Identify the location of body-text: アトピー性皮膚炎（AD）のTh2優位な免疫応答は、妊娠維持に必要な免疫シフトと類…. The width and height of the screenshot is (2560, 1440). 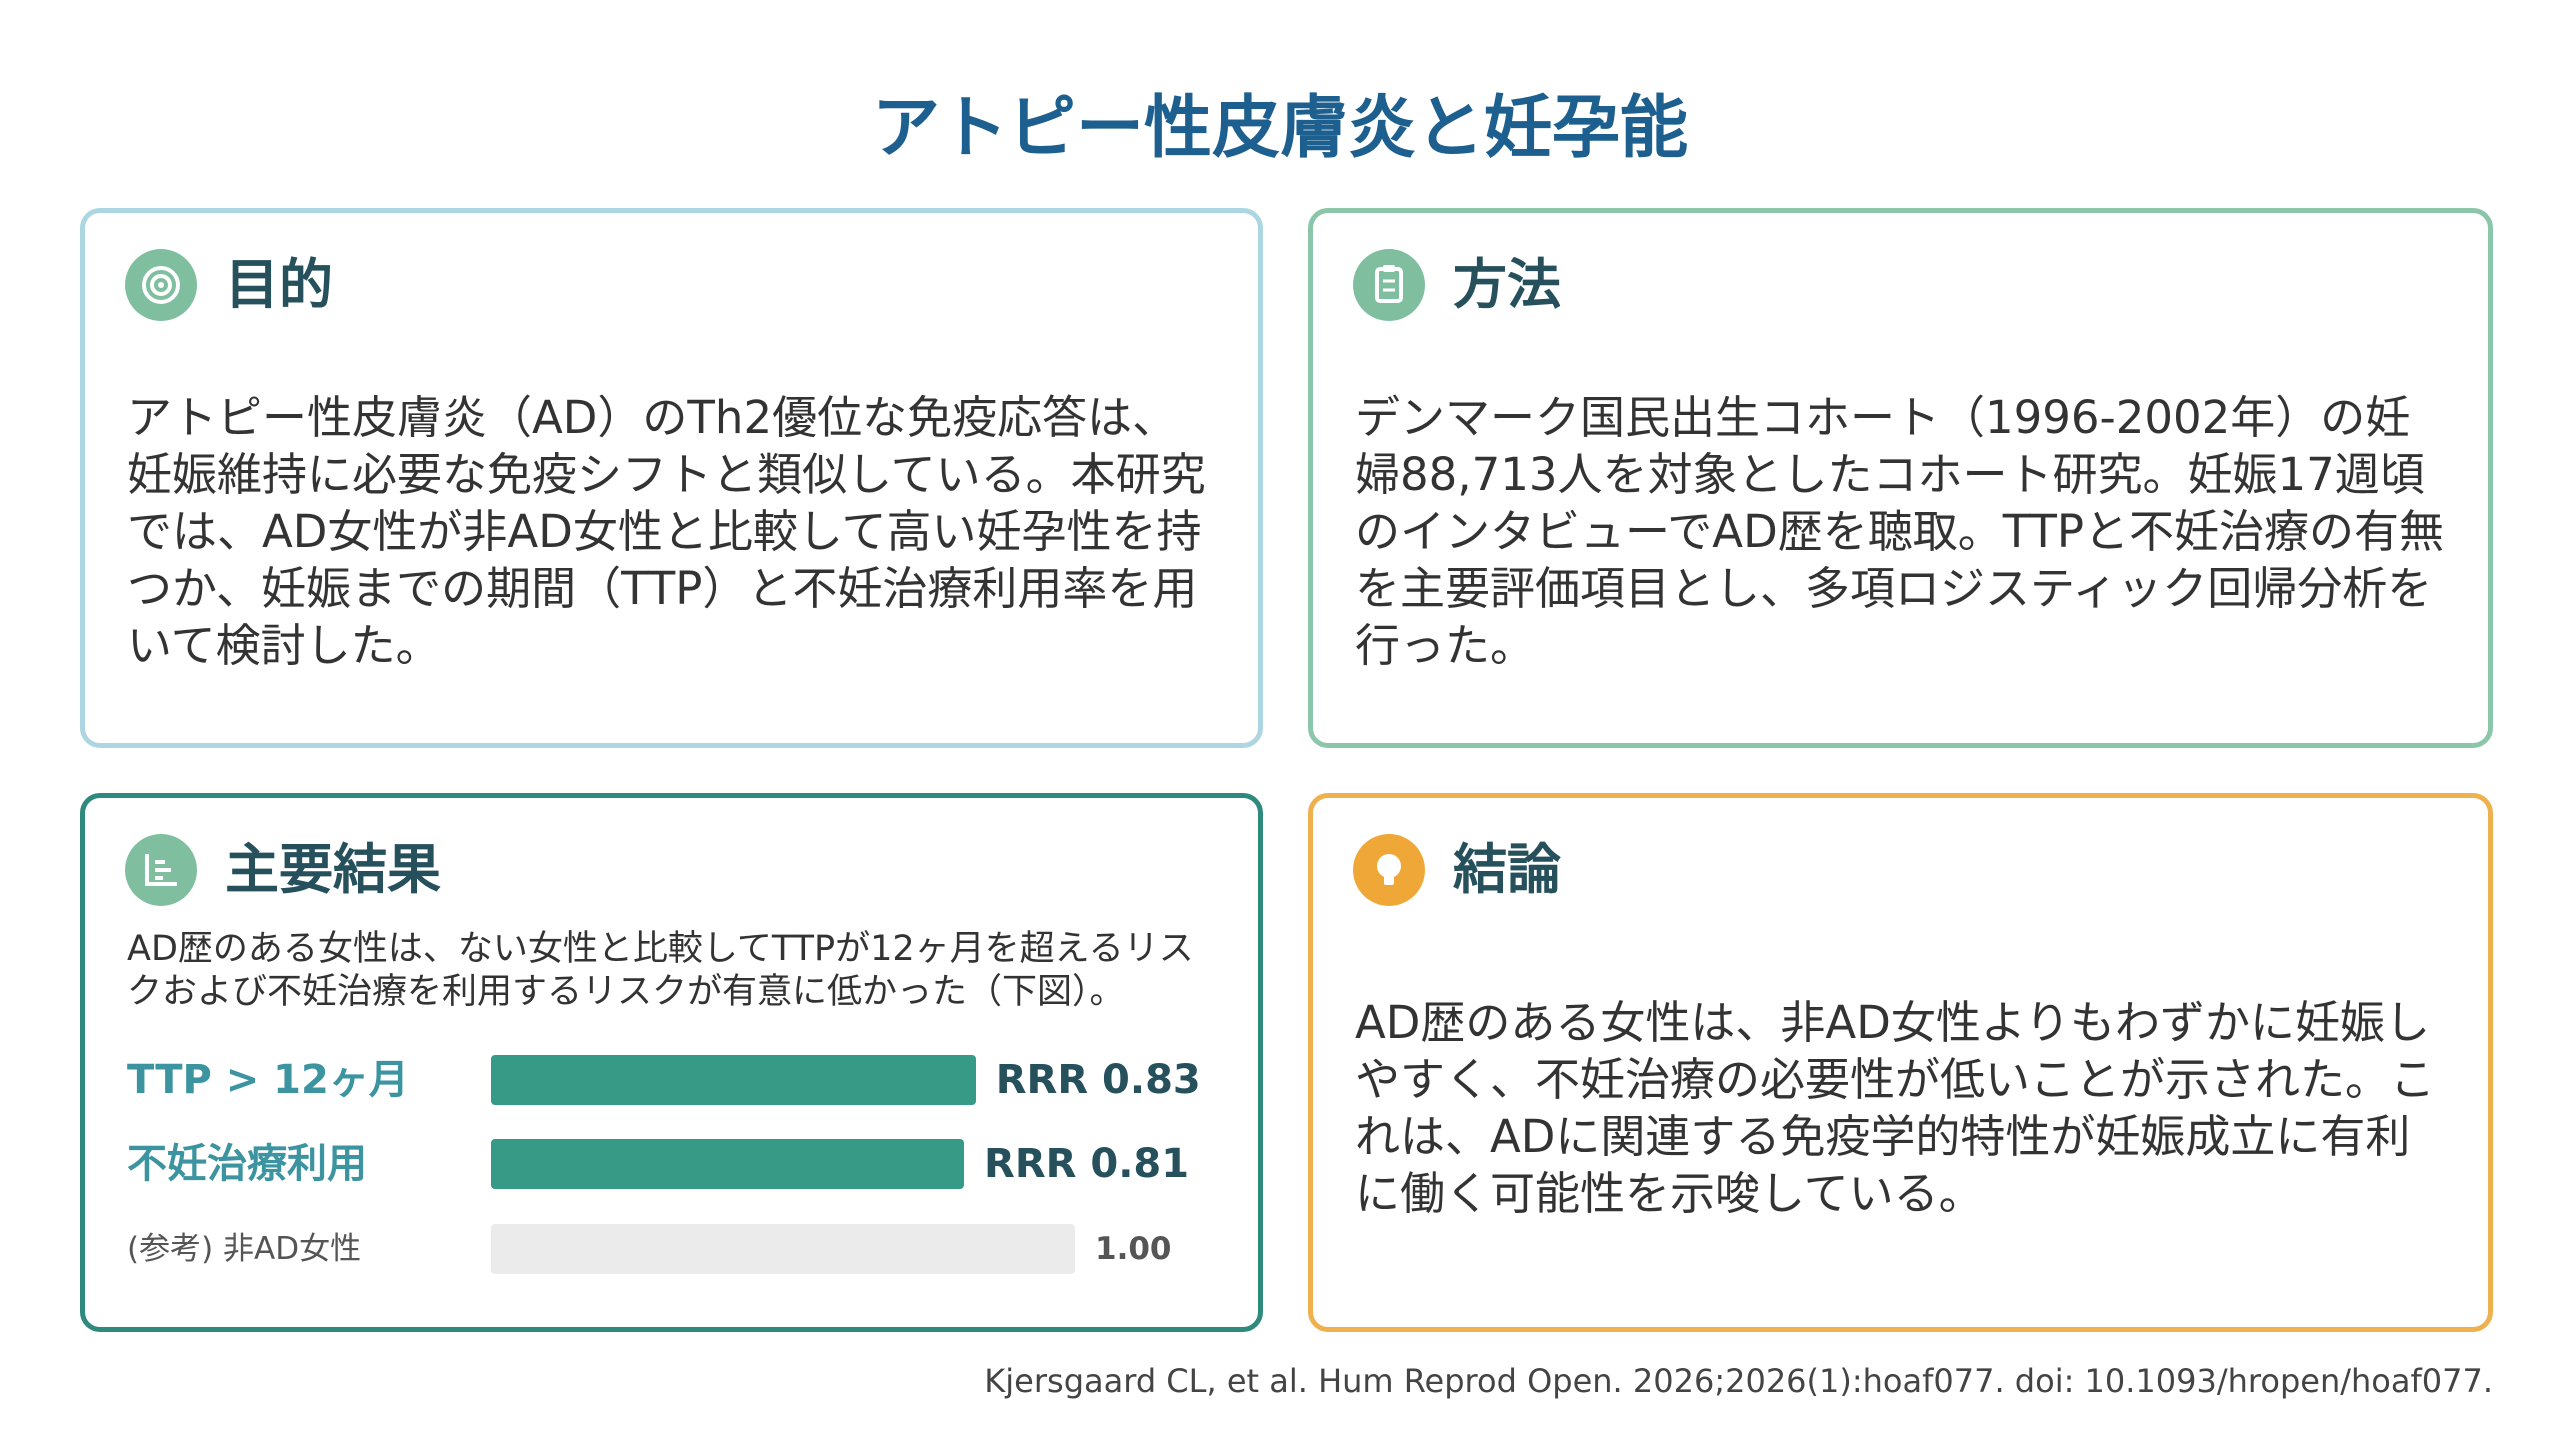
(666, 531).